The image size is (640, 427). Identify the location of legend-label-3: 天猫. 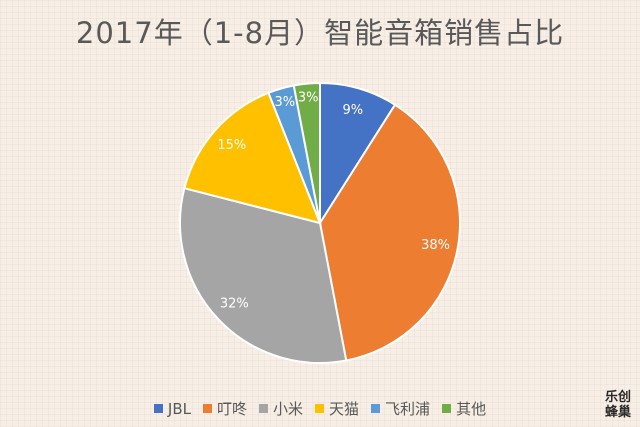
(344, 409).